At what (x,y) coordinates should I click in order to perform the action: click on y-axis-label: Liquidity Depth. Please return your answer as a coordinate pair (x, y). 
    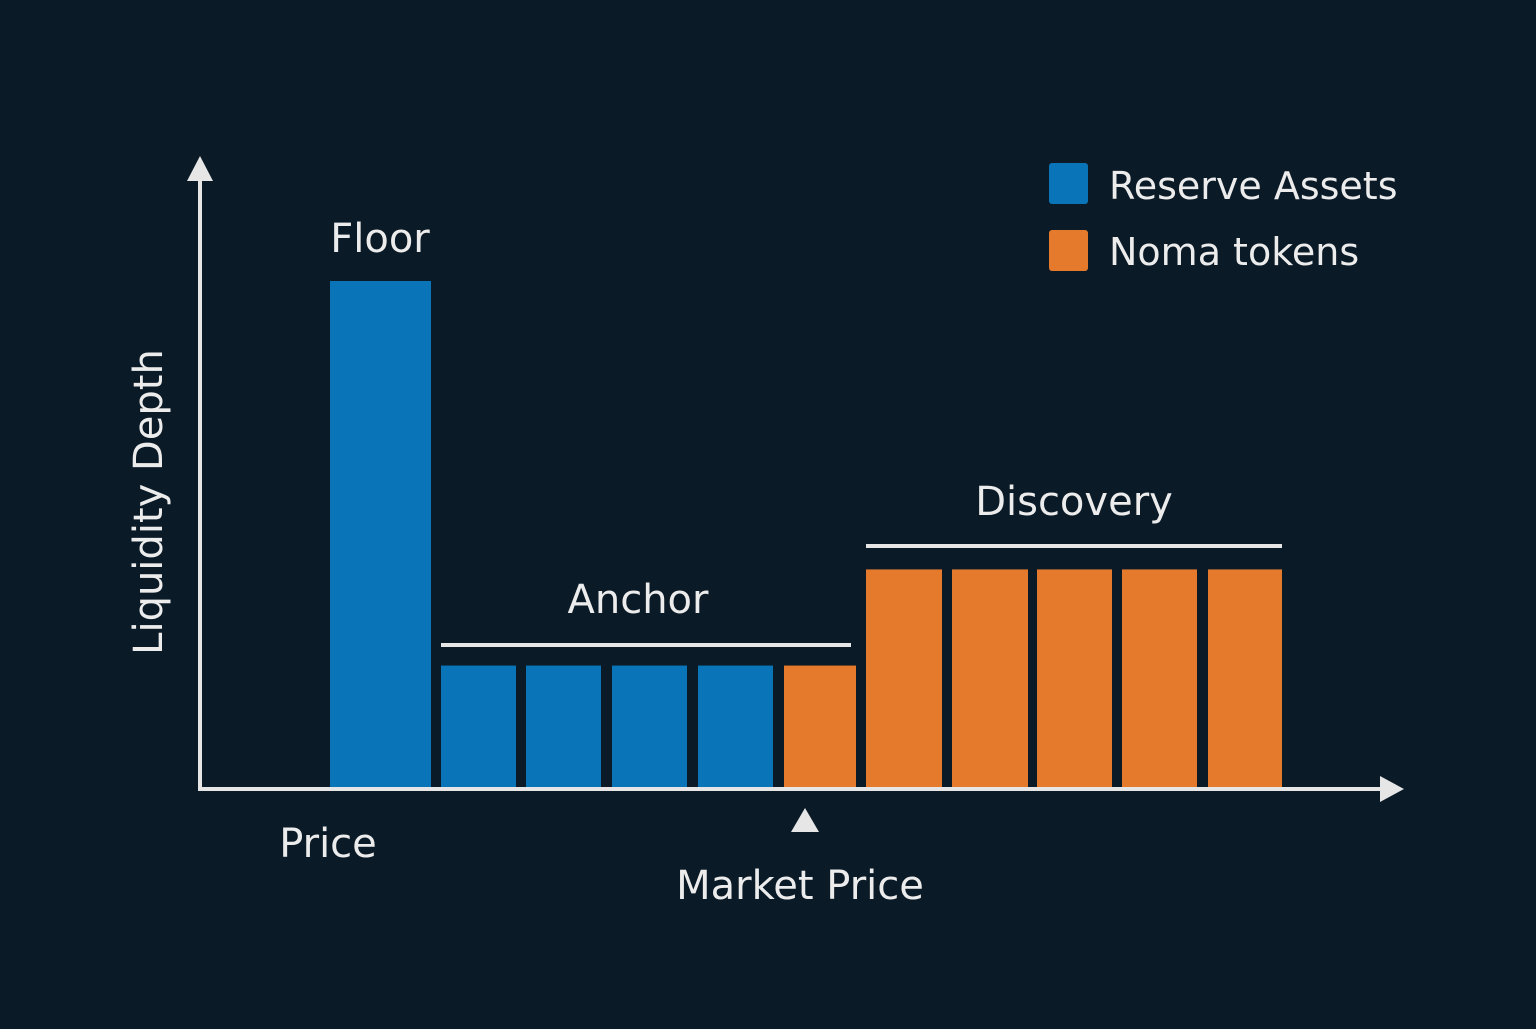
    Looking at the image, I should click on (149, 502).